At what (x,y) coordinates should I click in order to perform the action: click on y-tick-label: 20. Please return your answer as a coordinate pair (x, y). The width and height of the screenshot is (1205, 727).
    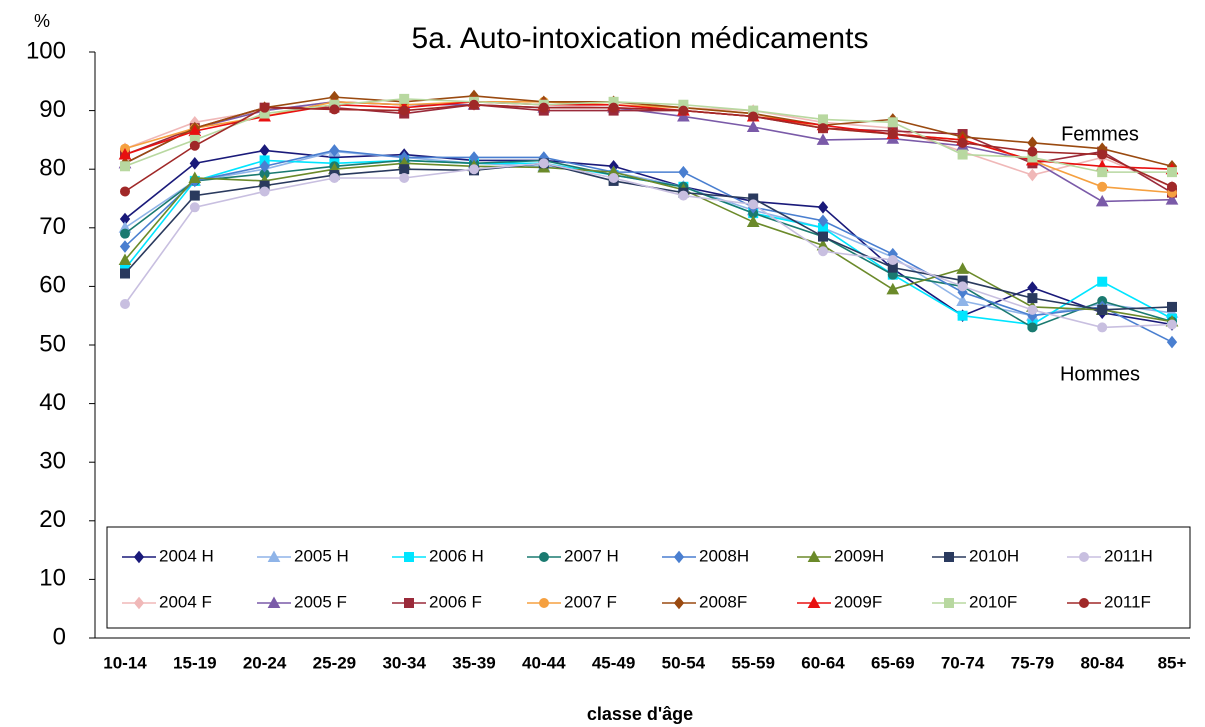
    Looking at the image, I should click on (52, 519).